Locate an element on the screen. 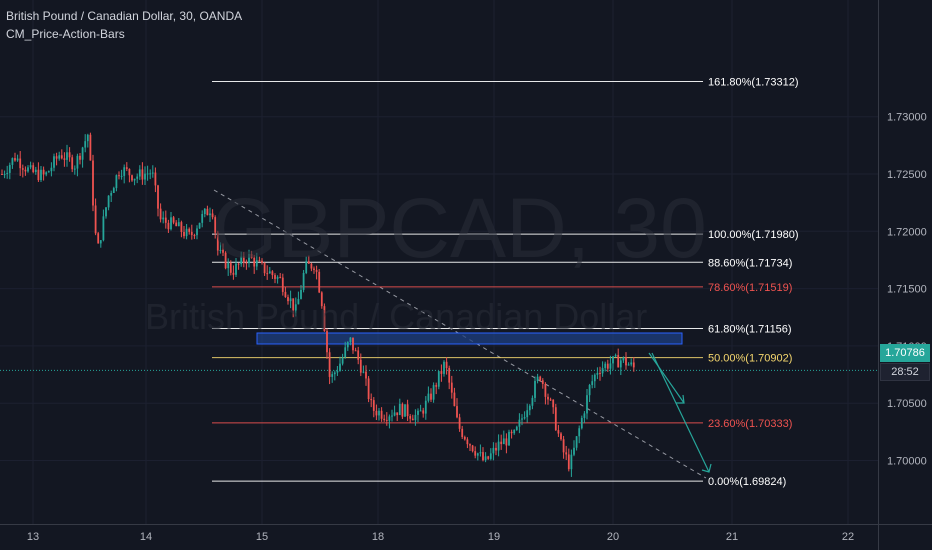  projection-arrows is located at coordinates (680, 412).